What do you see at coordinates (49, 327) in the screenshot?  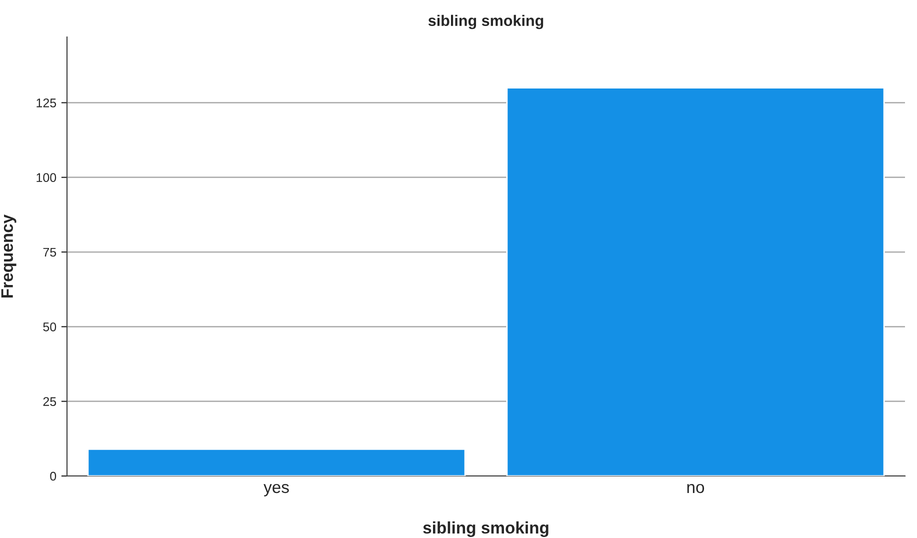 I see `y-tick-label: 50` at bounding box center [49, 327].